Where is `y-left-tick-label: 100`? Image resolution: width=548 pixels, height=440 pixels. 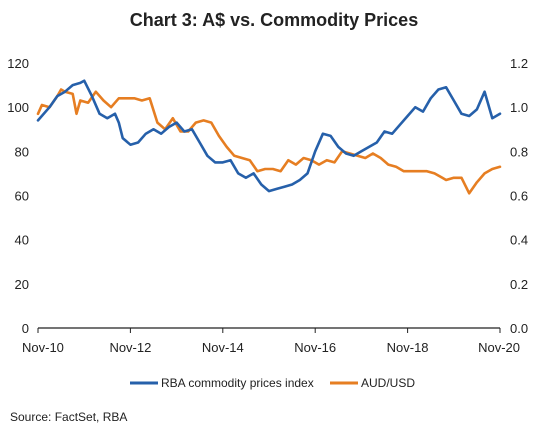
y-left-tick-label: 100 is located at coordinates (18, 107).